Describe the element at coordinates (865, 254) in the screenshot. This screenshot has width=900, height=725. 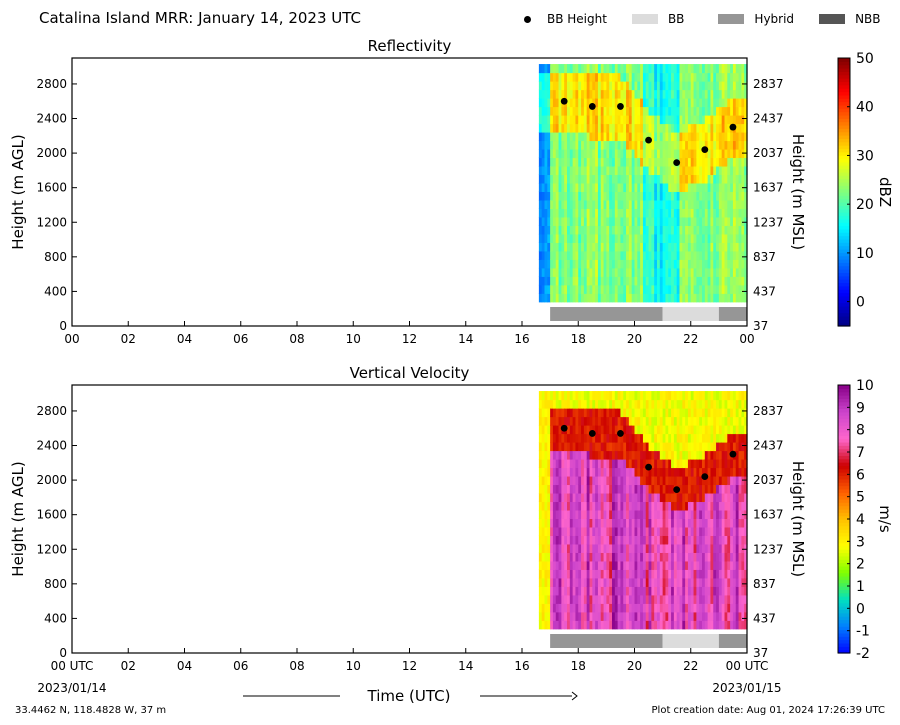
I see `colorbar-tick-label: 10` at that location.